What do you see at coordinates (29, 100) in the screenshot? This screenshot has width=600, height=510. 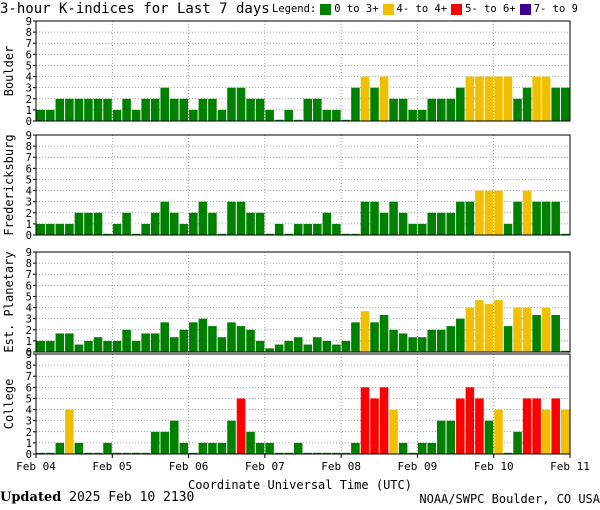 I see `y-tick-label: 2` at bounding box center [29, 100].